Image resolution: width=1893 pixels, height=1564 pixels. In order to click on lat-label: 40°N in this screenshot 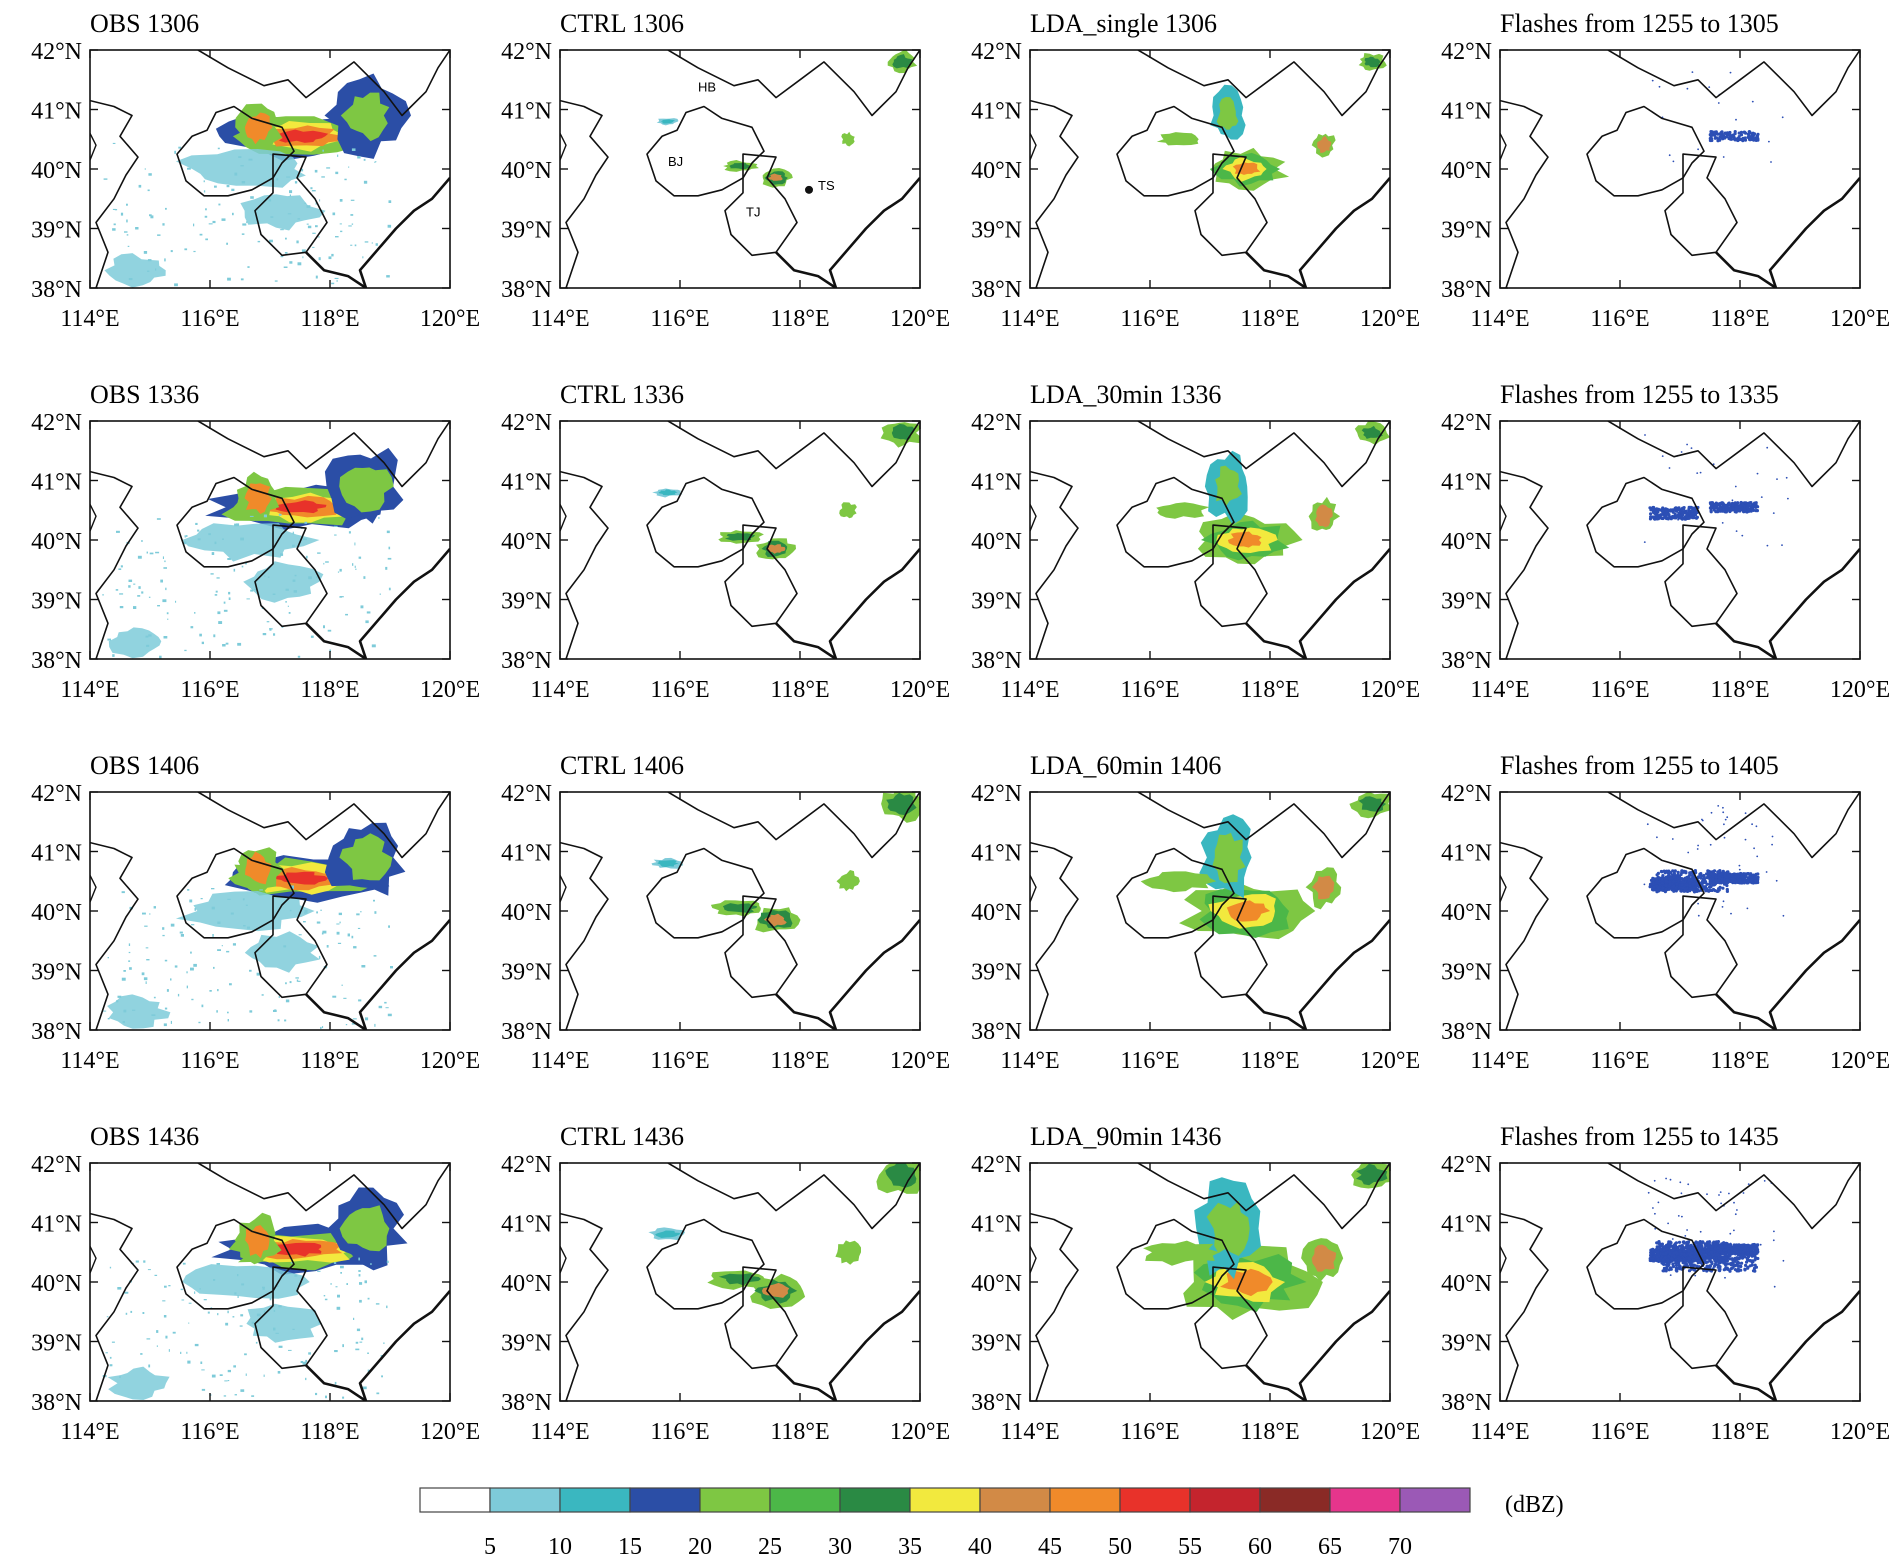, I will do `click(56, 171)`.